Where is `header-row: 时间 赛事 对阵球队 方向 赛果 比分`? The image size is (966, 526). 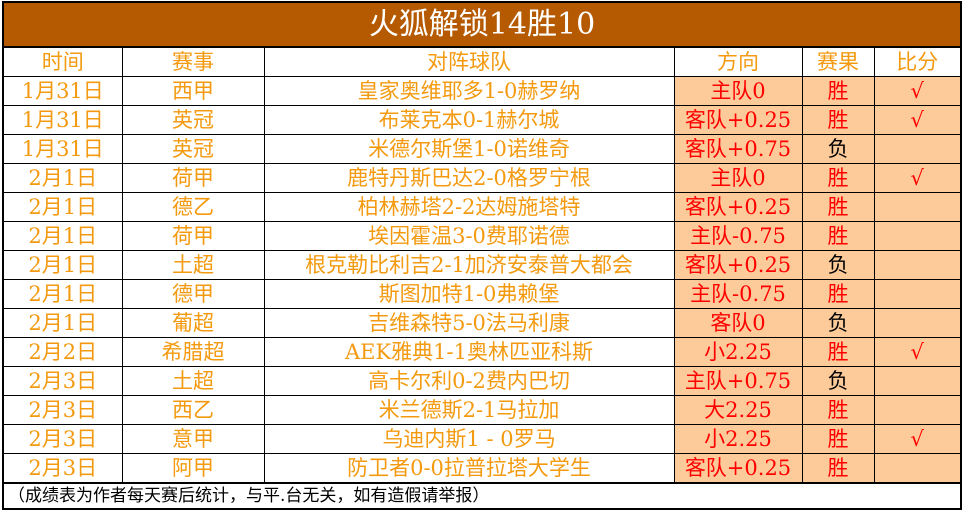 header-row: 时间 赛事 对阵球队 方向 赛果 比分 is located at coordinates (482, 62).